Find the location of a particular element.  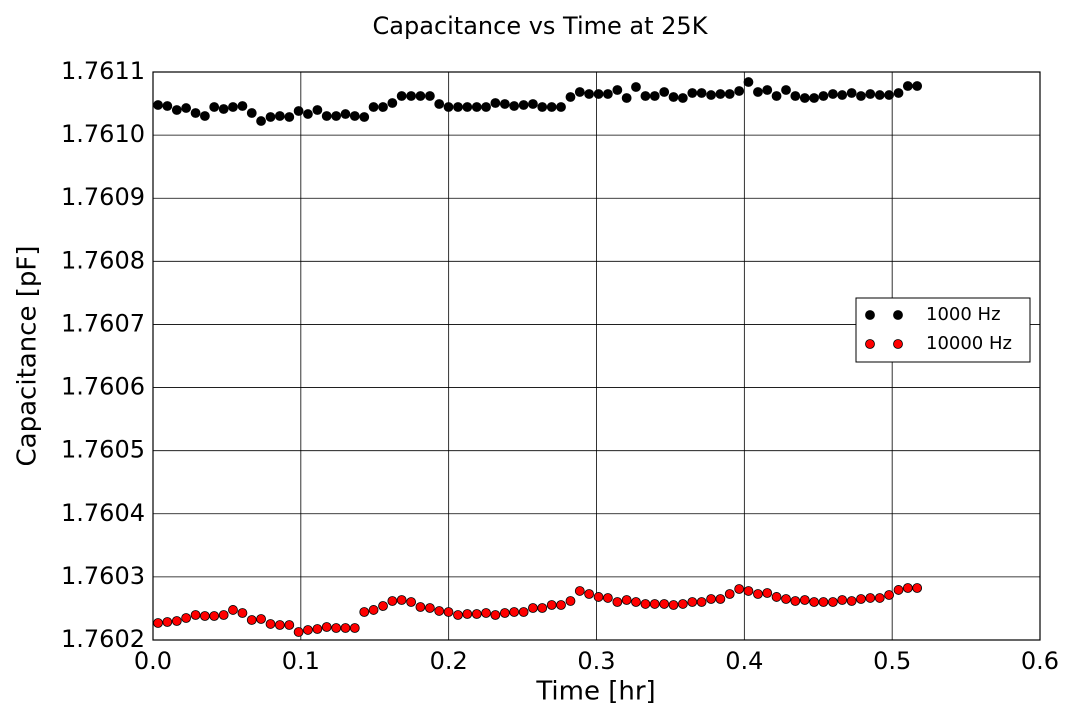

y-tick-label: 1.7602 is located at coordinates (103, 639).